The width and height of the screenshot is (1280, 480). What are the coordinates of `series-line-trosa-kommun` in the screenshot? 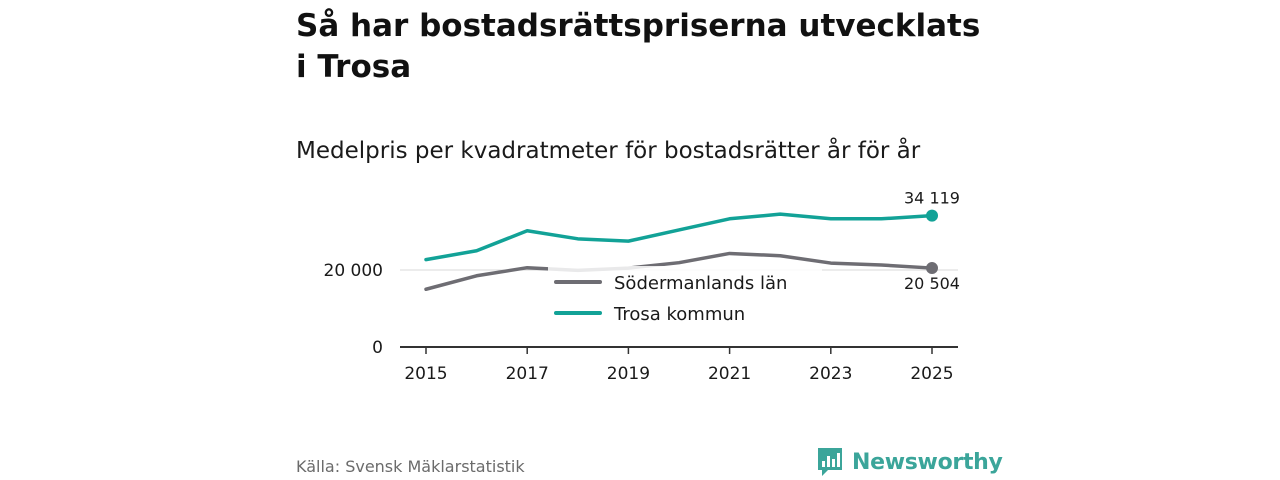 It's located at (679, 237).